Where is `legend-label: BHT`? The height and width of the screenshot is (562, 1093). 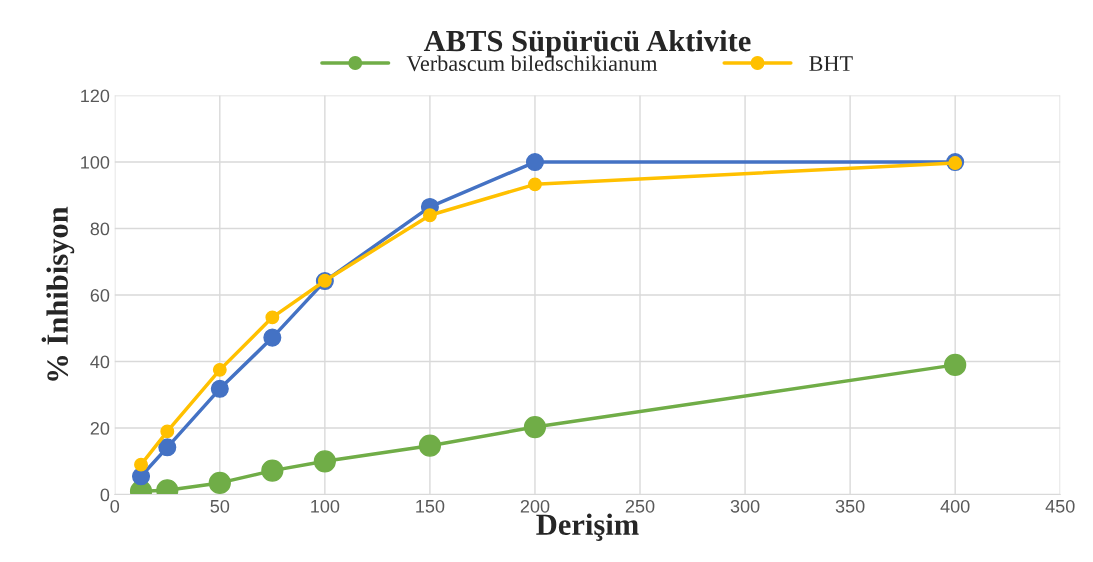
legend-label: BHT is located at coordinates (831, 63).